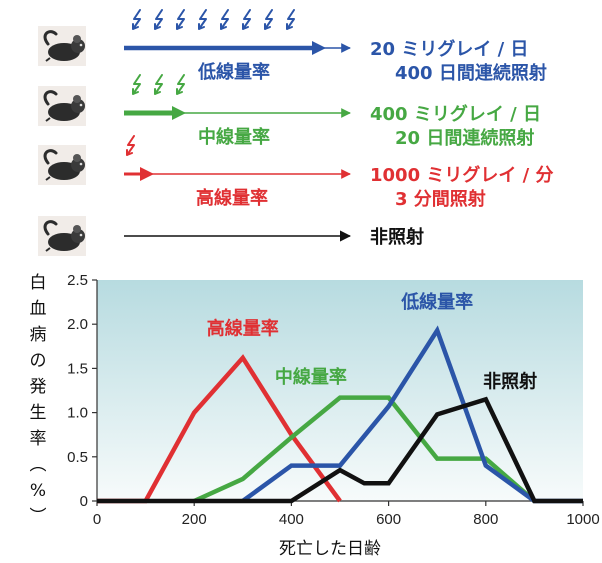  I want to click on dose-label: 20 ミリグレイ / 日, so click(449, 49).